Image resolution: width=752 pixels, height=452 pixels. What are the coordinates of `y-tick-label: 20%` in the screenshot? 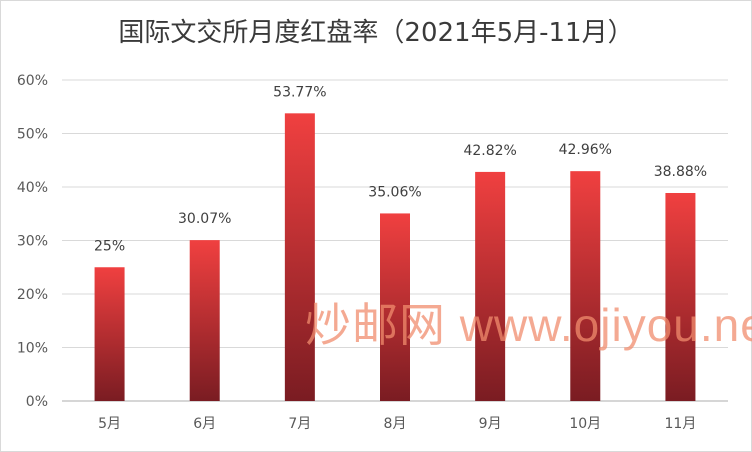 It's located at (32, 295).